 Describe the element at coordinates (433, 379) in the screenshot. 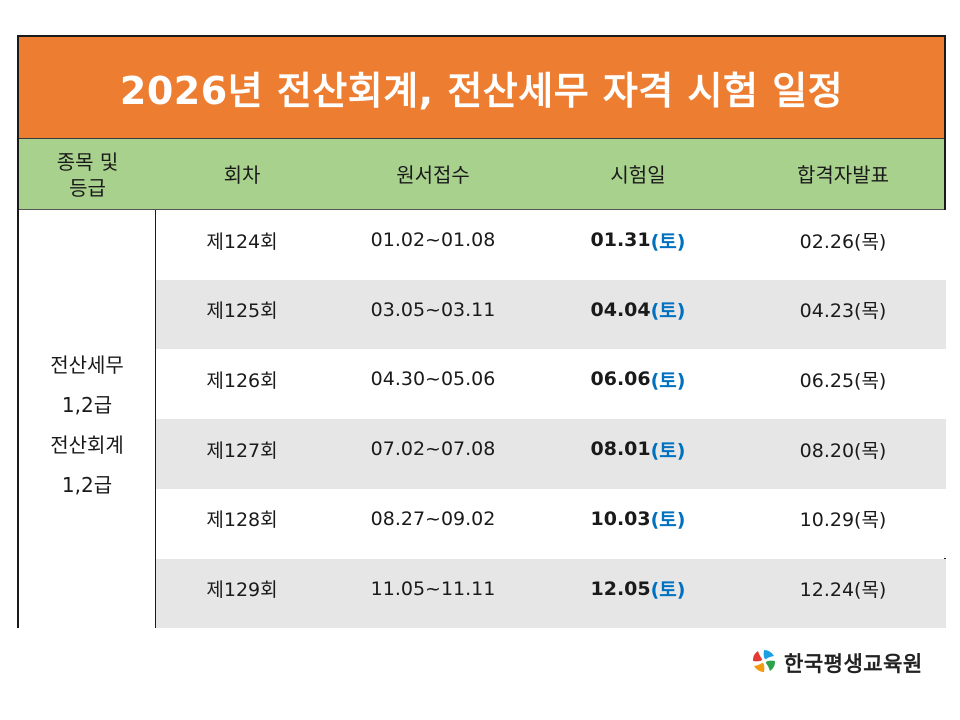

I see `application-cell: 04.30~05.06` at that location.